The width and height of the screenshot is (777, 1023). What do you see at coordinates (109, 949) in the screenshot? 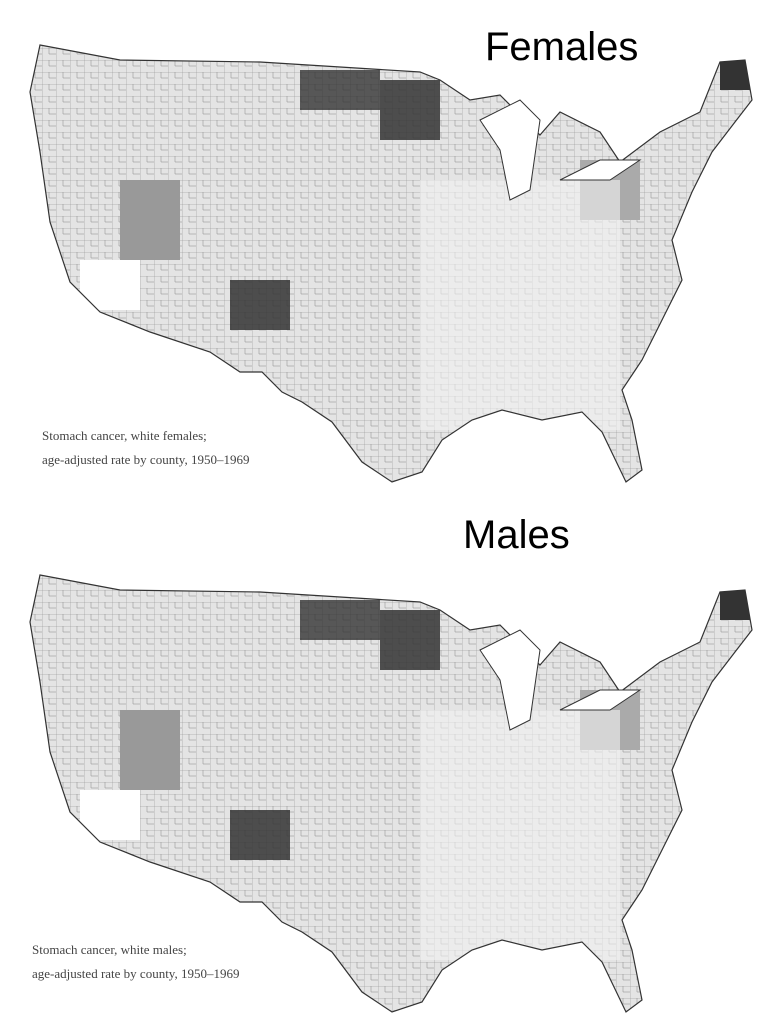
I see `caption: Stomach cancer, white males;` at bounding box center [109, 949].